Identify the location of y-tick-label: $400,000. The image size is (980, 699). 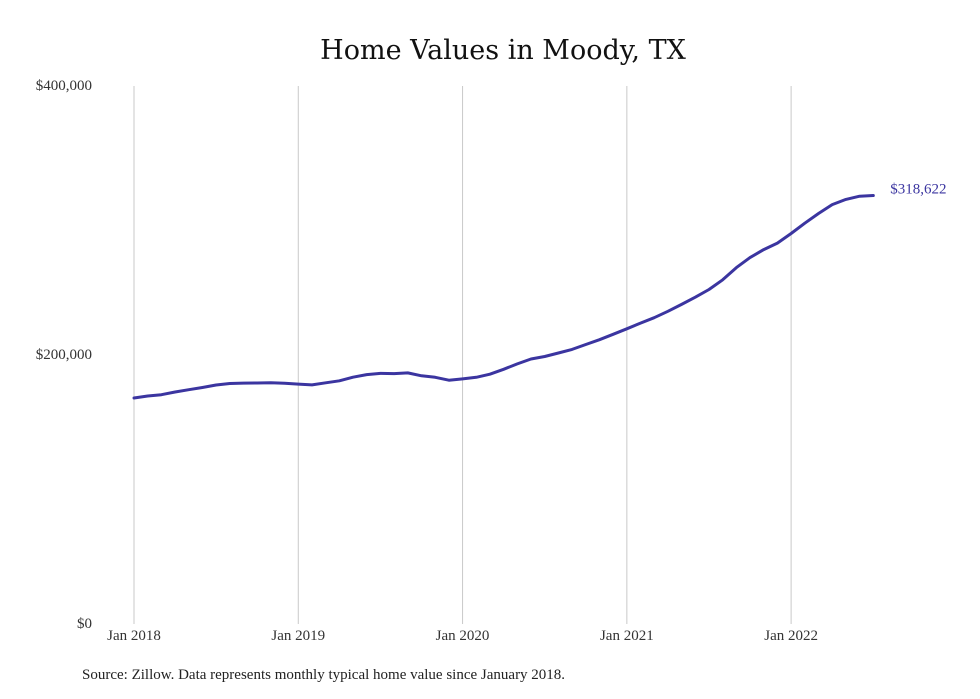
(64, 86).